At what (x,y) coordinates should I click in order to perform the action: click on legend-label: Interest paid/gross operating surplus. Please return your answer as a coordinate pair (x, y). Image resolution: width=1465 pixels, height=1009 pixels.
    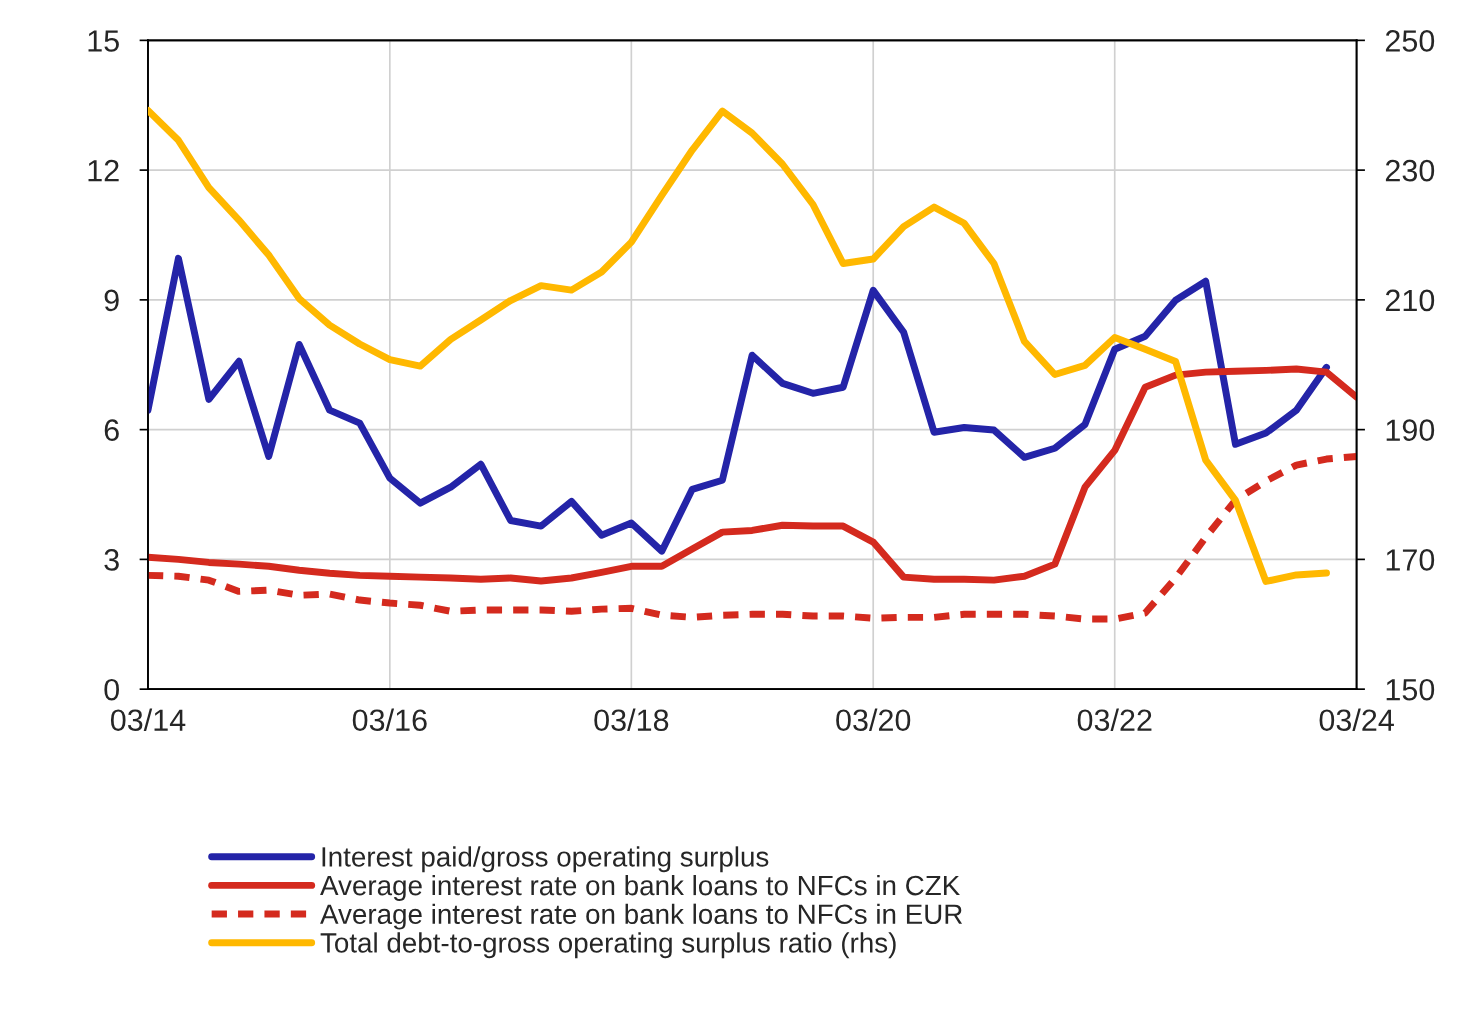
    Looking at the image, I should click on (545, 859).